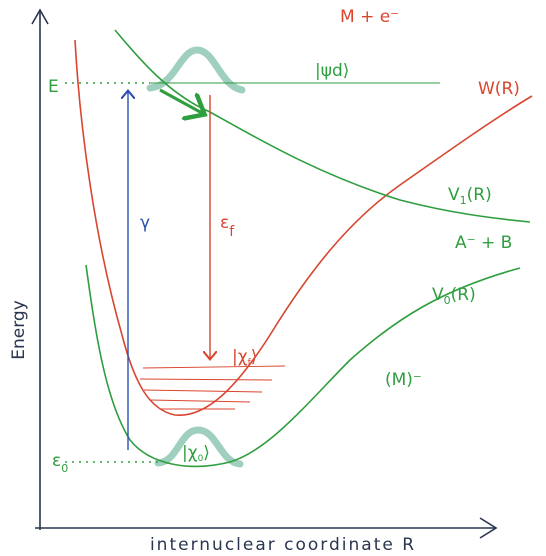  Describe the element at coordinates (244, 357) in the screenshot. I see `label-chi-f: |χf⟩` at that location.